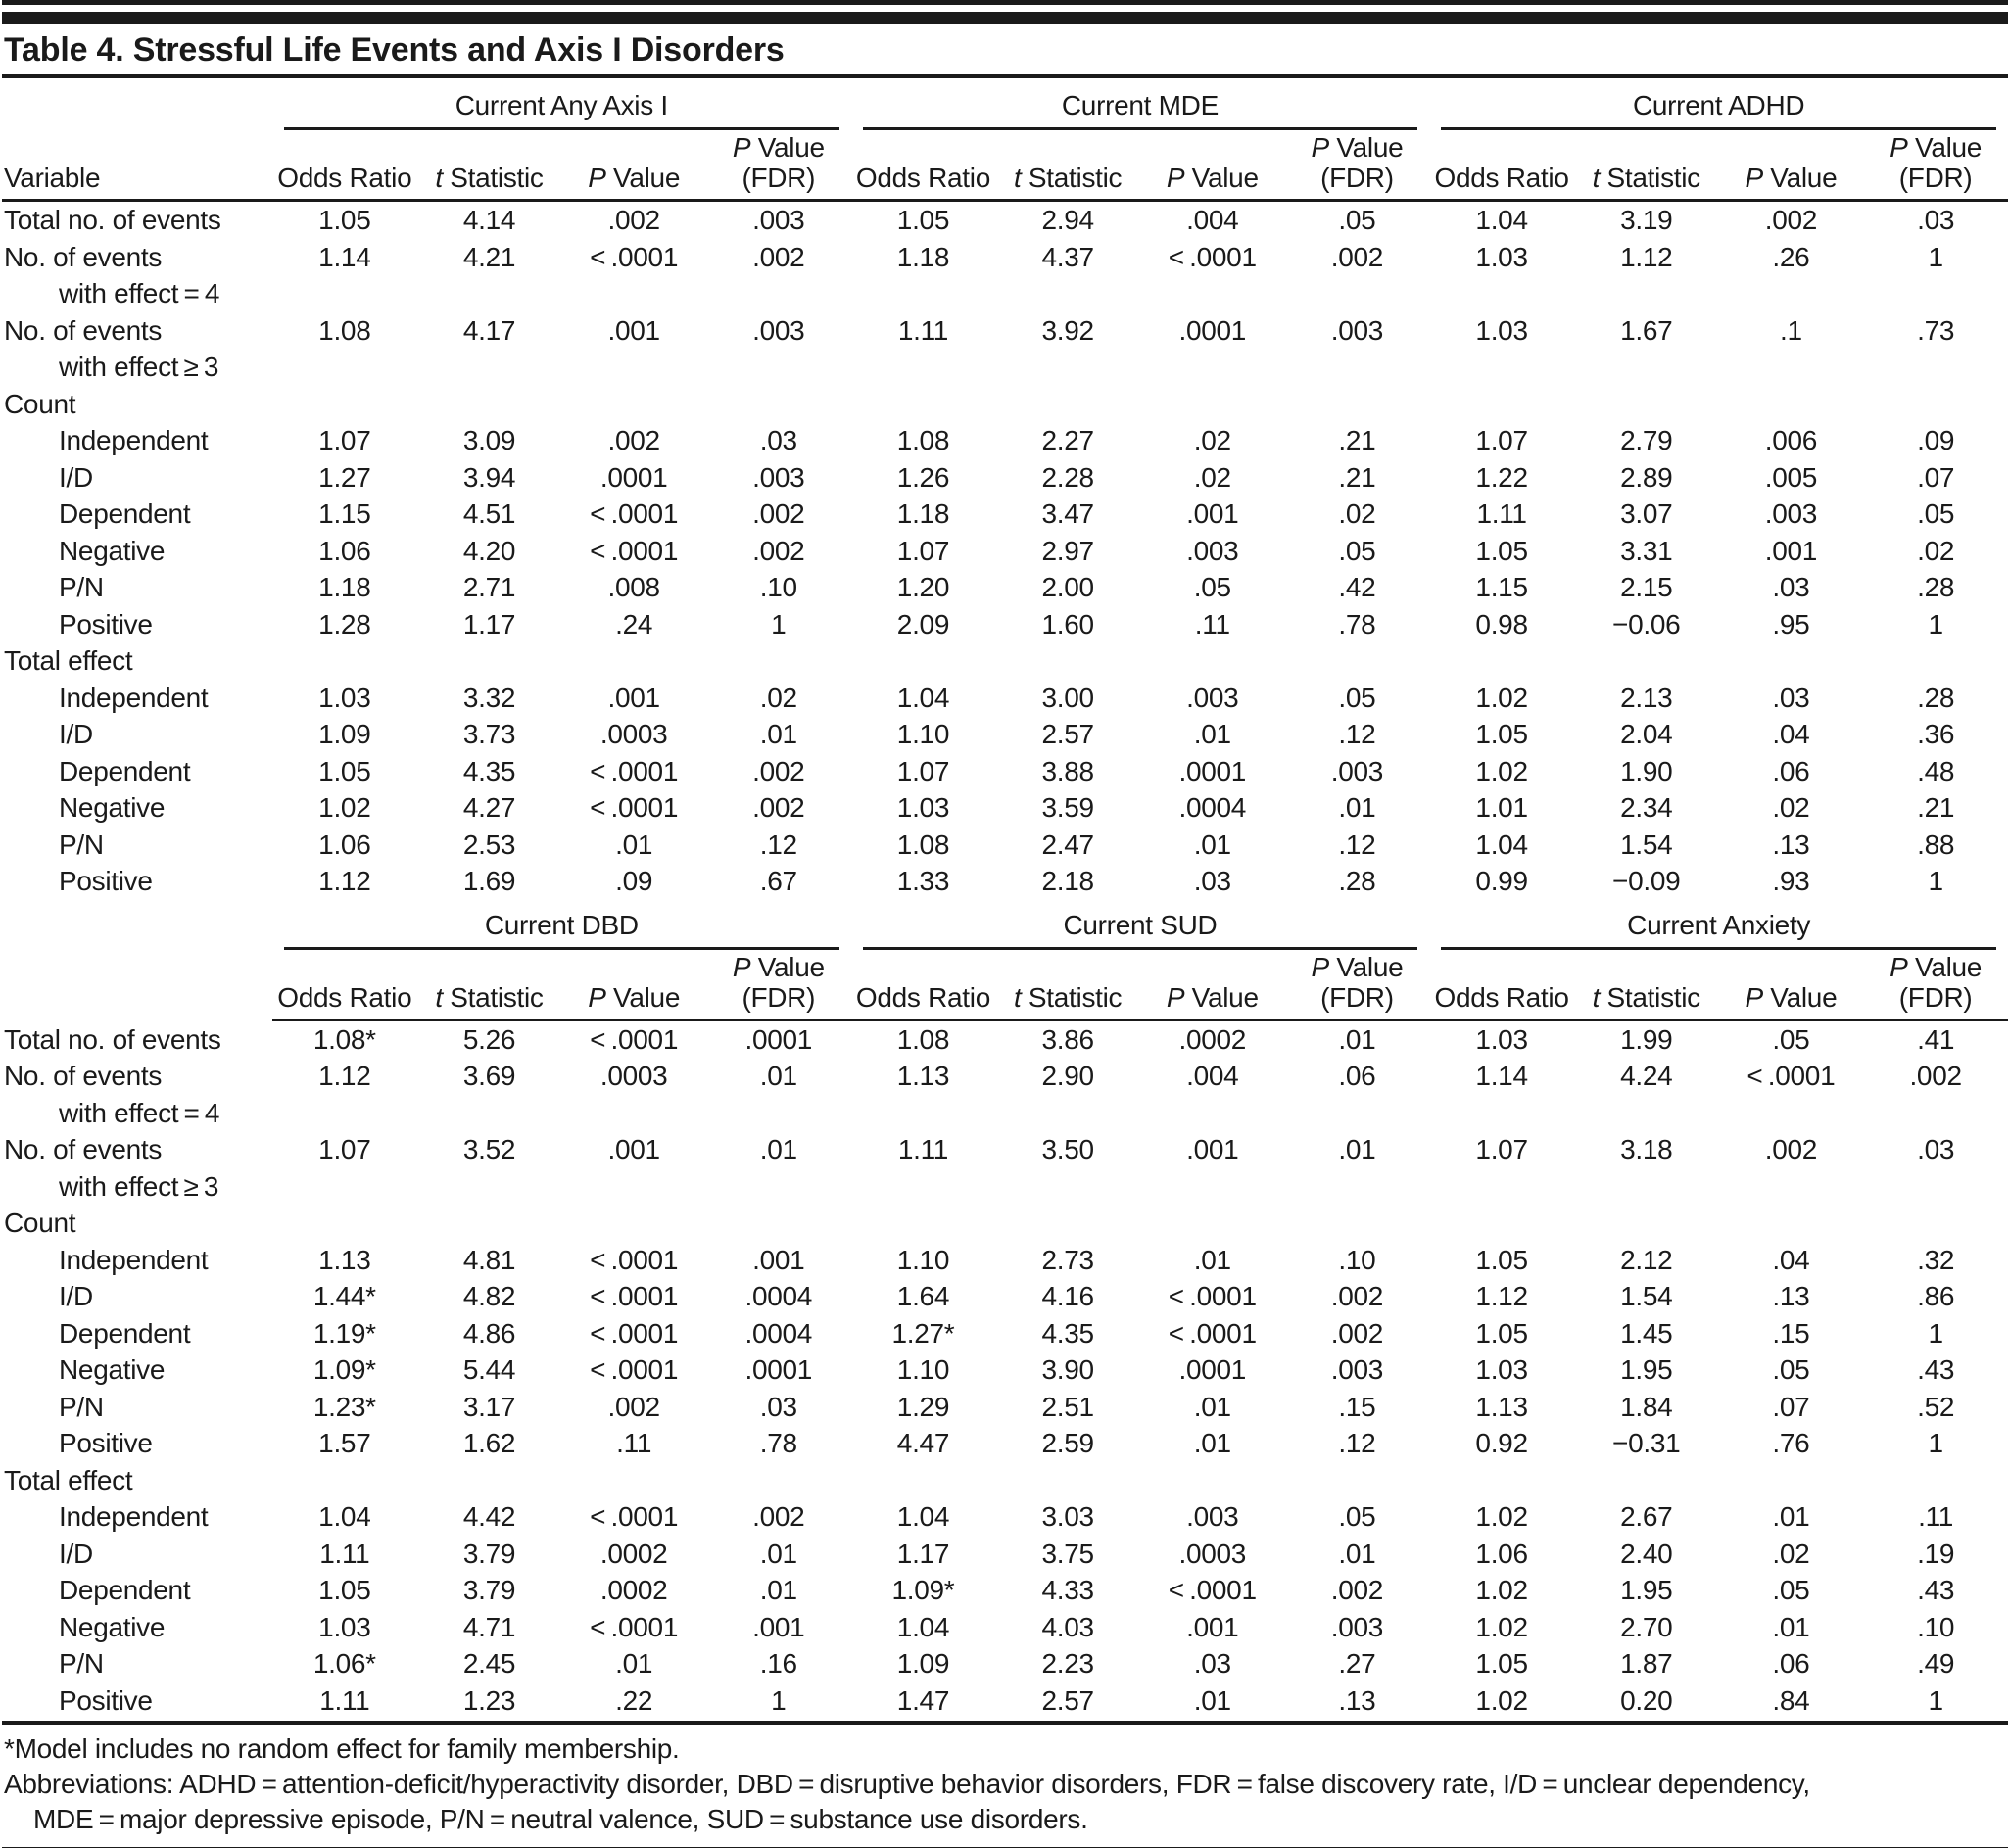  What do you see at coordinates (1357, 166) in the screenshot?
I see `column-header-p-value-fdr: P Value (FDR)` at bounding box center [1357, 166].